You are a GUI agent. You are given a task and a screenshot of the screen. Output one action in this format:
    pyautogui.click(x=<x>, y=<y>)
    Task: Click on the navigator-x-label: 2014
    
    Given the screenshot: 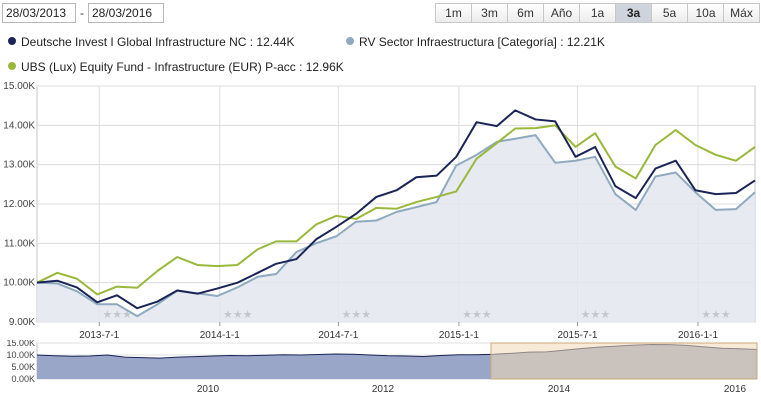 What is the action you would take?
    pyautogui.click(x=559, y=389)
    